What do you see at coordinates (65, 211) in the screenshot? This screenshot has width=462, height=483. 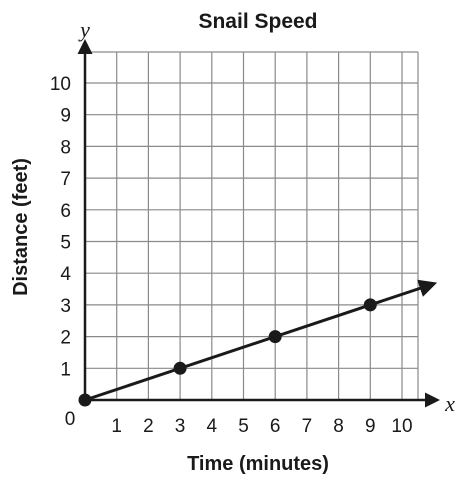 I see `y-tick-label: 6` at bounding box center [65, 211].